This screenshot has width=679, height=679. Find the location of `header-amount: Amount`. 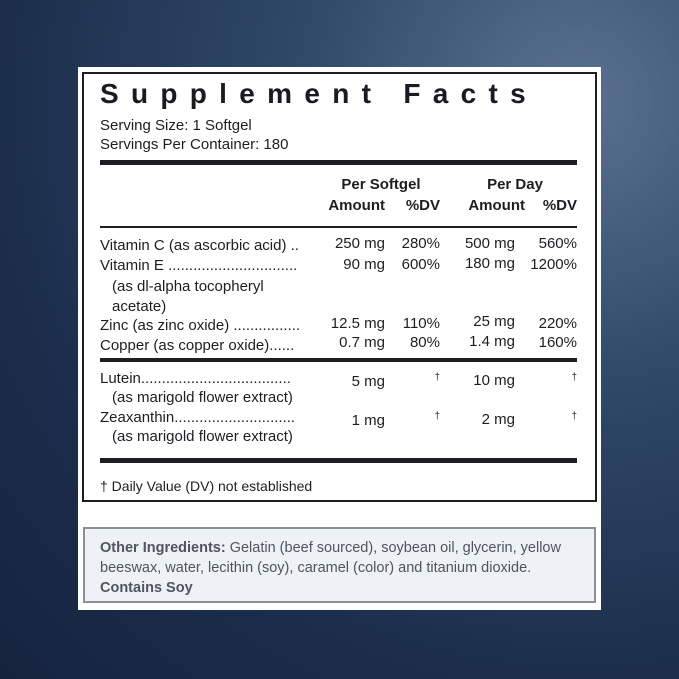

header-amount: Amount is located at coordinates (356, 205).